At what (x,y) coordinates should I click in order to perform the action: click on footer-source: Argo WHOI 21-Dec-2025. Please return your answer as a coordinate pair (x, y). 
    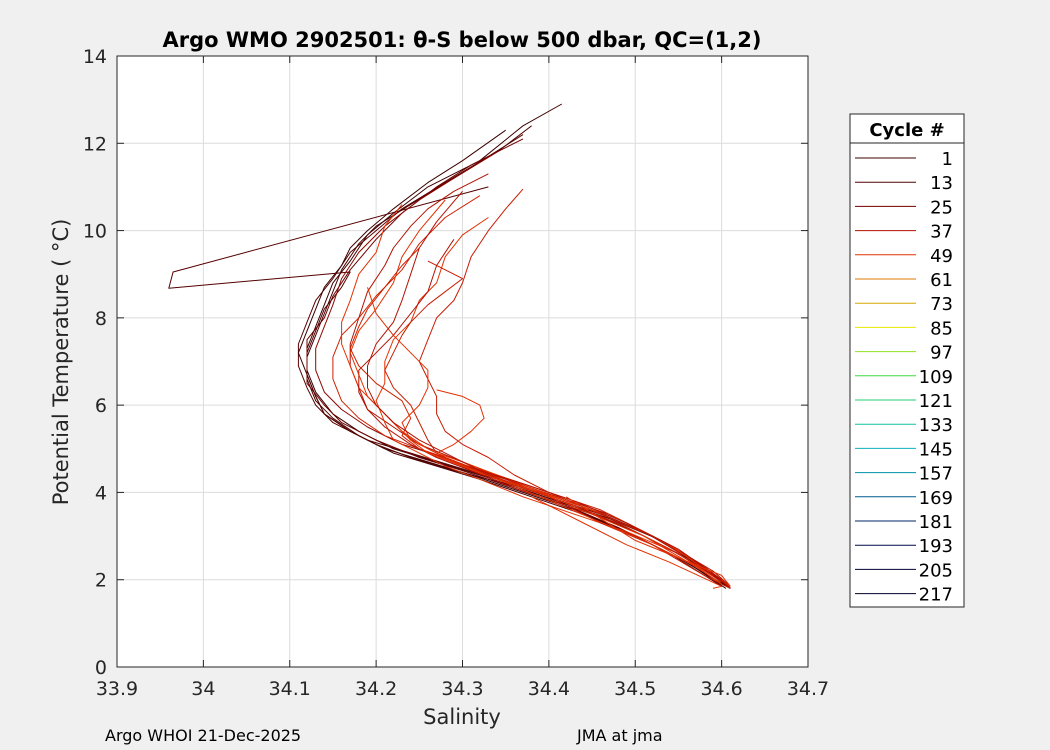
    Looking at the image, I should click on (203, 735).